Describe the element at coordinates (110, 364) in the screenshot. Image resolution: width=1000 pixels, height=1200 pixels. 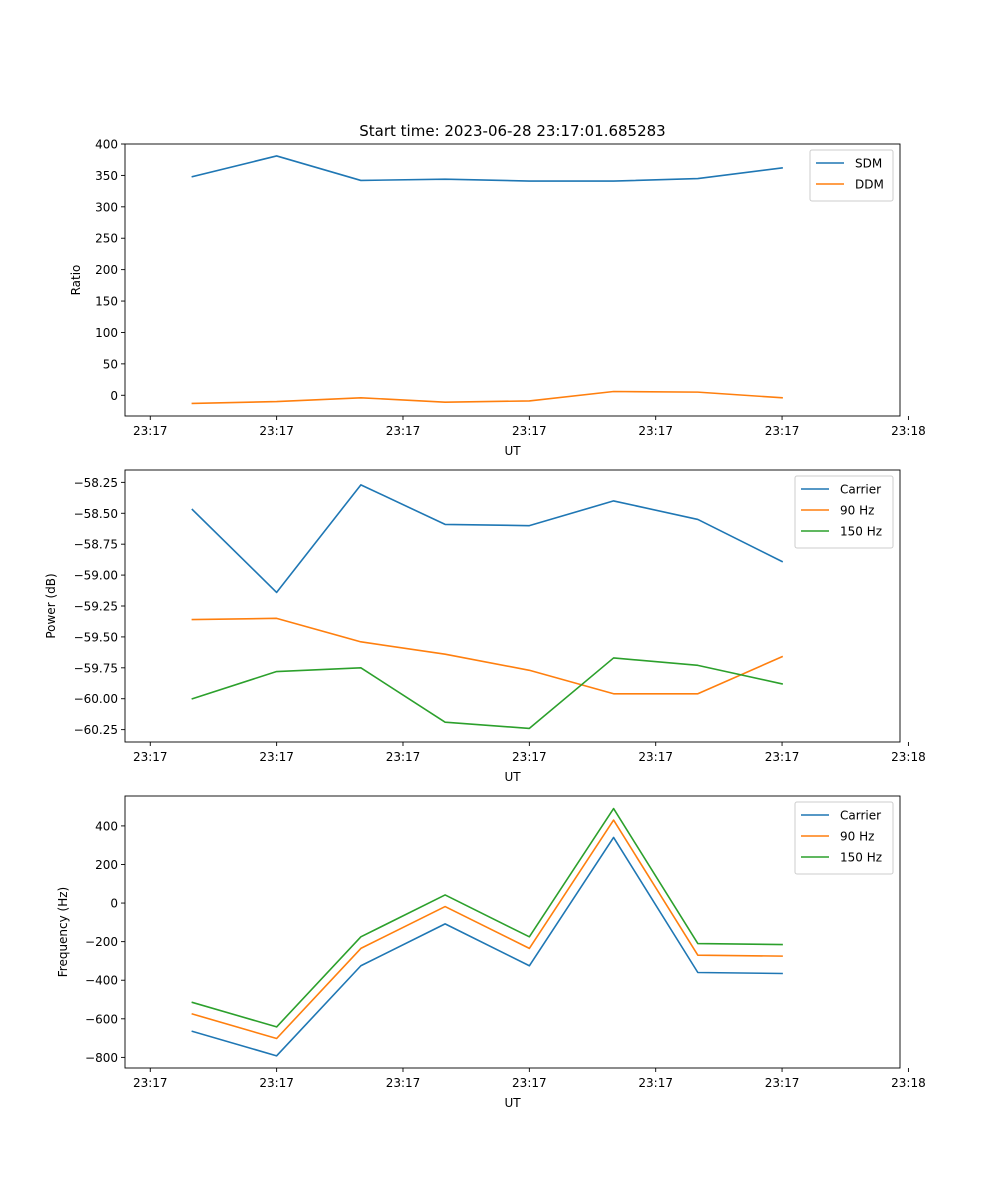
I see `ratio-y-tick-label: 50` at that location.